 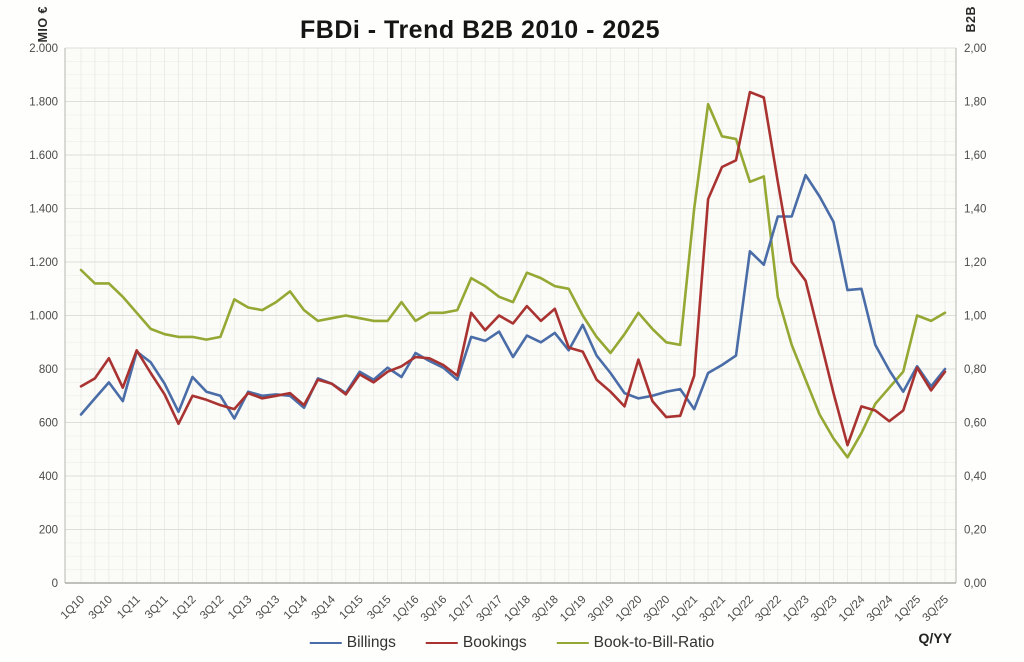 What do you see at coordinates (129, 608) in the screenshot?
I see `svg-text: 1Q11` at bounding box center [129, 608].